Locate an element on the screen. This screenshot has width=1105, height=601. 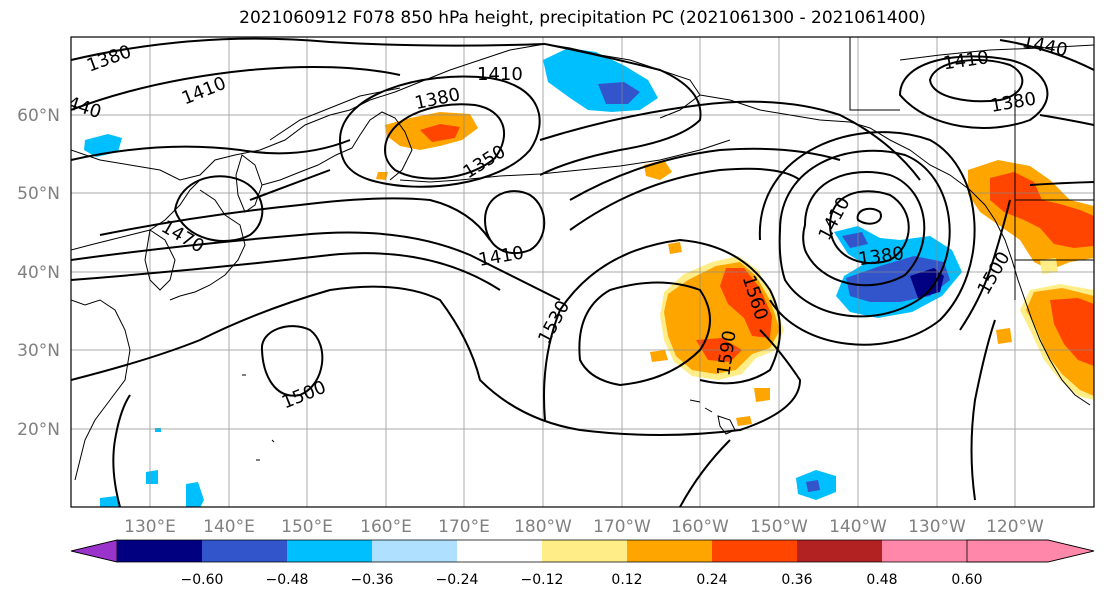
colorbar-tick-label: 0.60 is located at coordinates (966, 580).